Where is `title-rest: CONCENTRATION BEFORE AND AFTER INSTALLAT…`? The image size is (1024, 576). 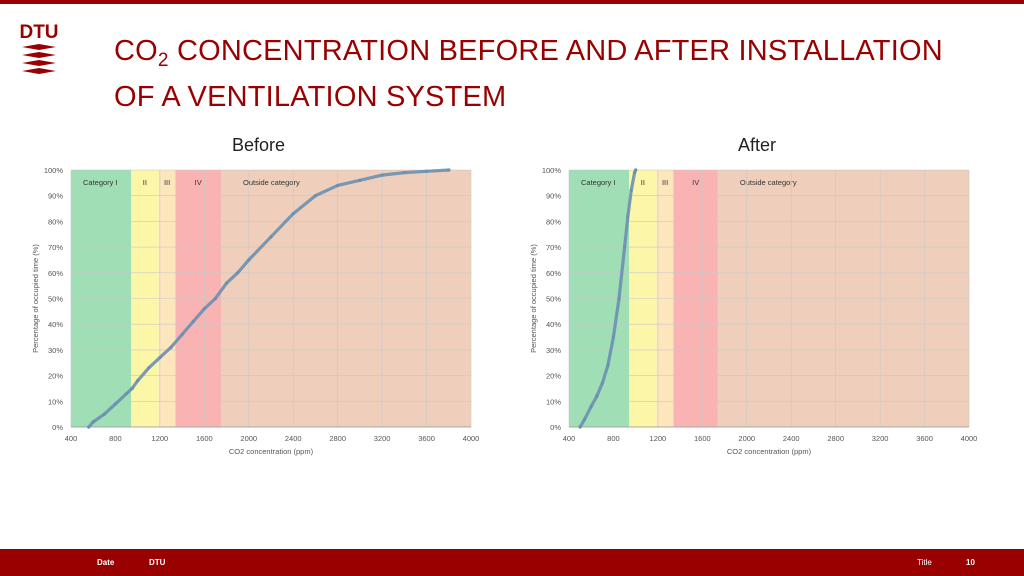
title-rest: CONCENTRATION BEFORE AND AFTER INSTALLAT… is located at coordinates (555, 51).